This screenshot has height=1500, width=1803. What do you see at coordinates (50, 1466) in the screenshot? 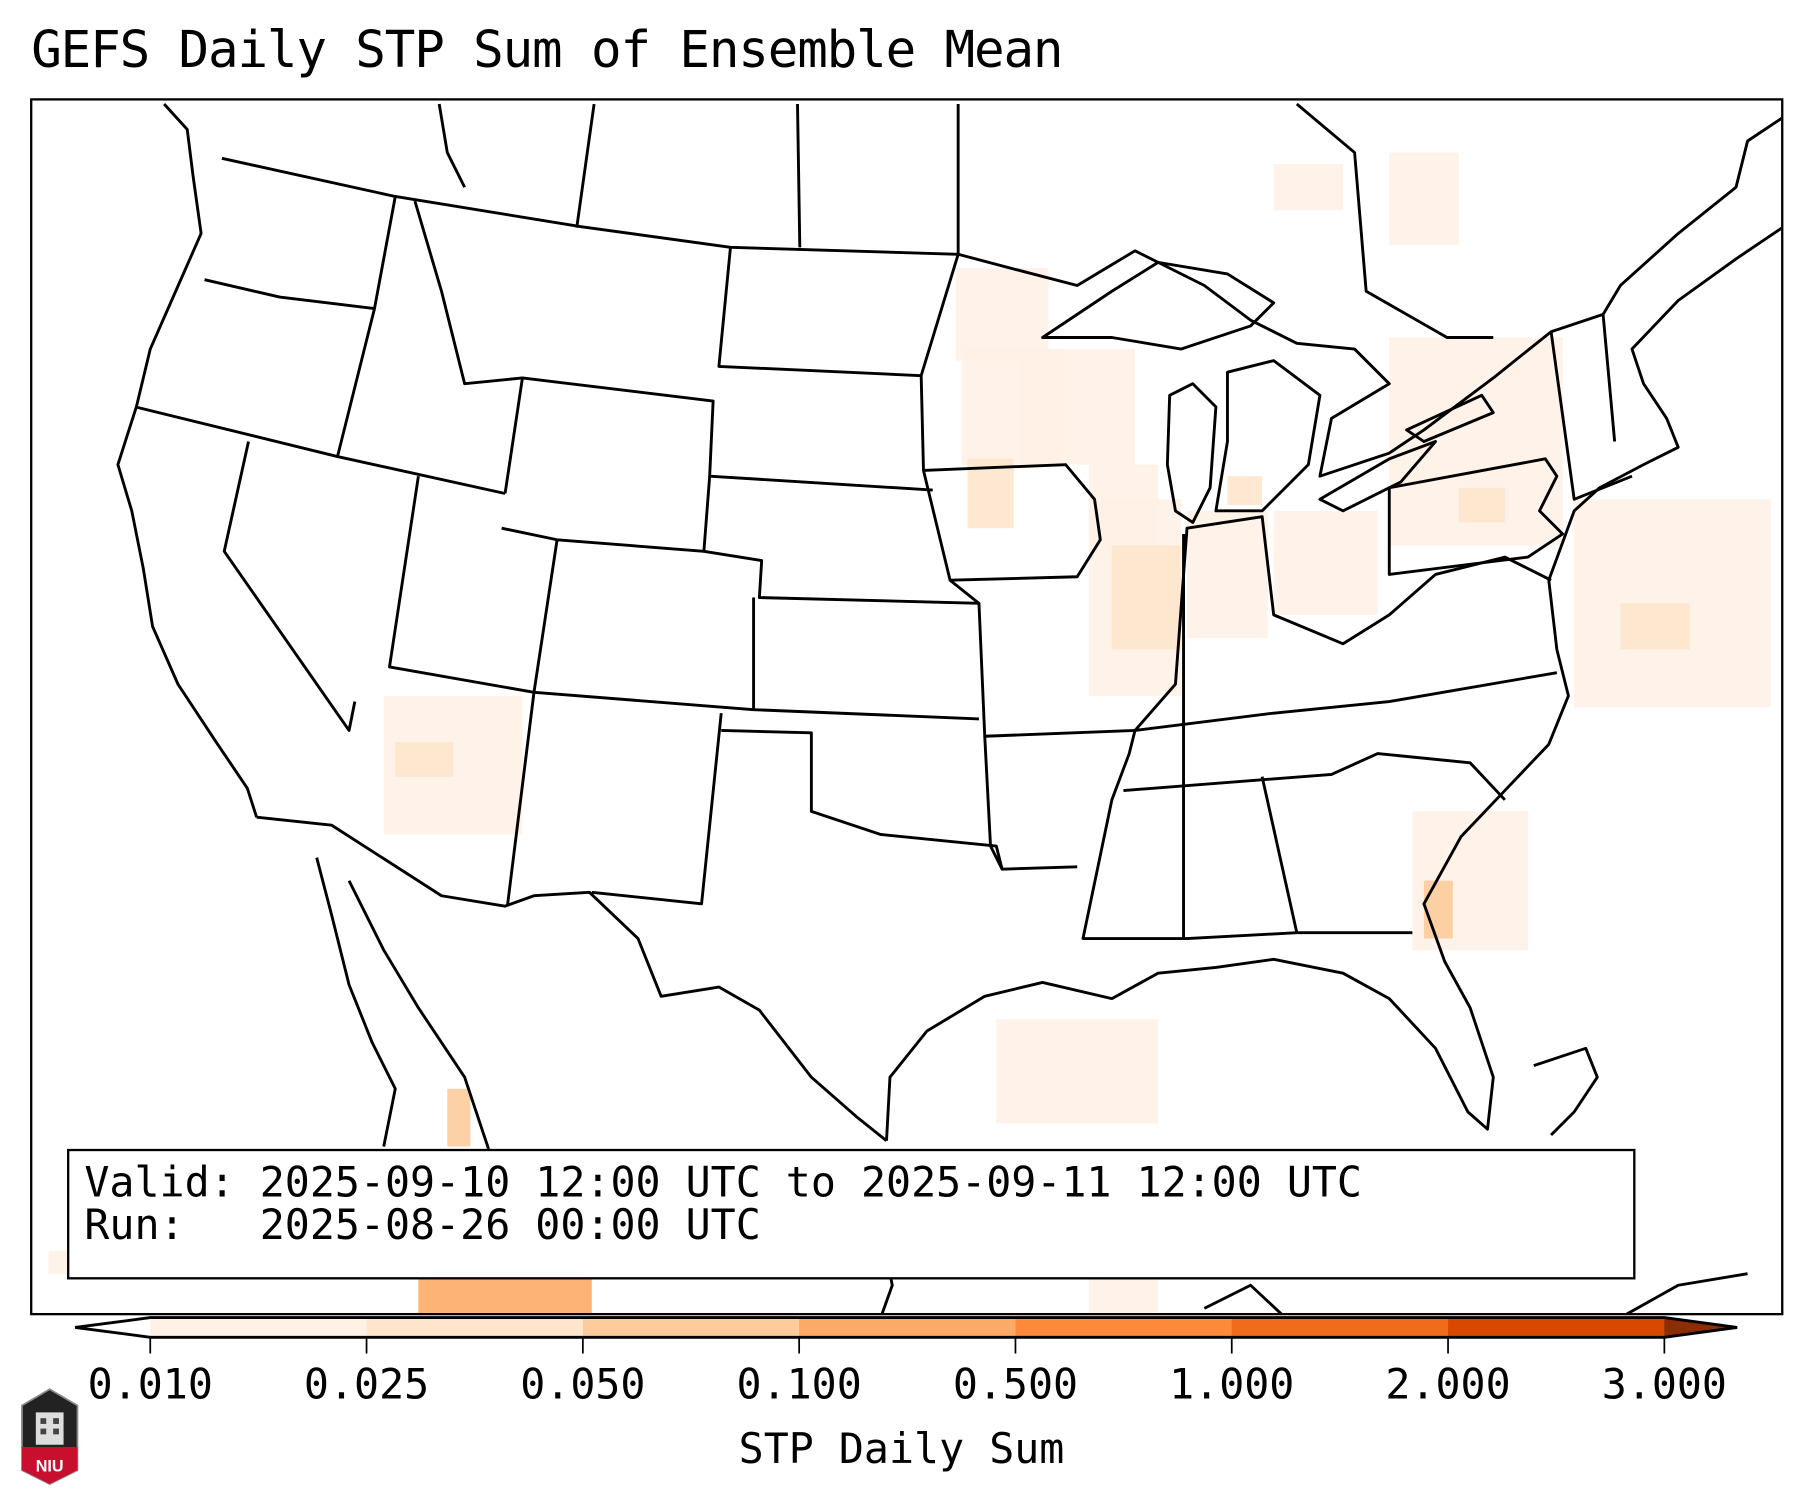
I see `logo-text: NIU` at bounding box center [50, 1466].